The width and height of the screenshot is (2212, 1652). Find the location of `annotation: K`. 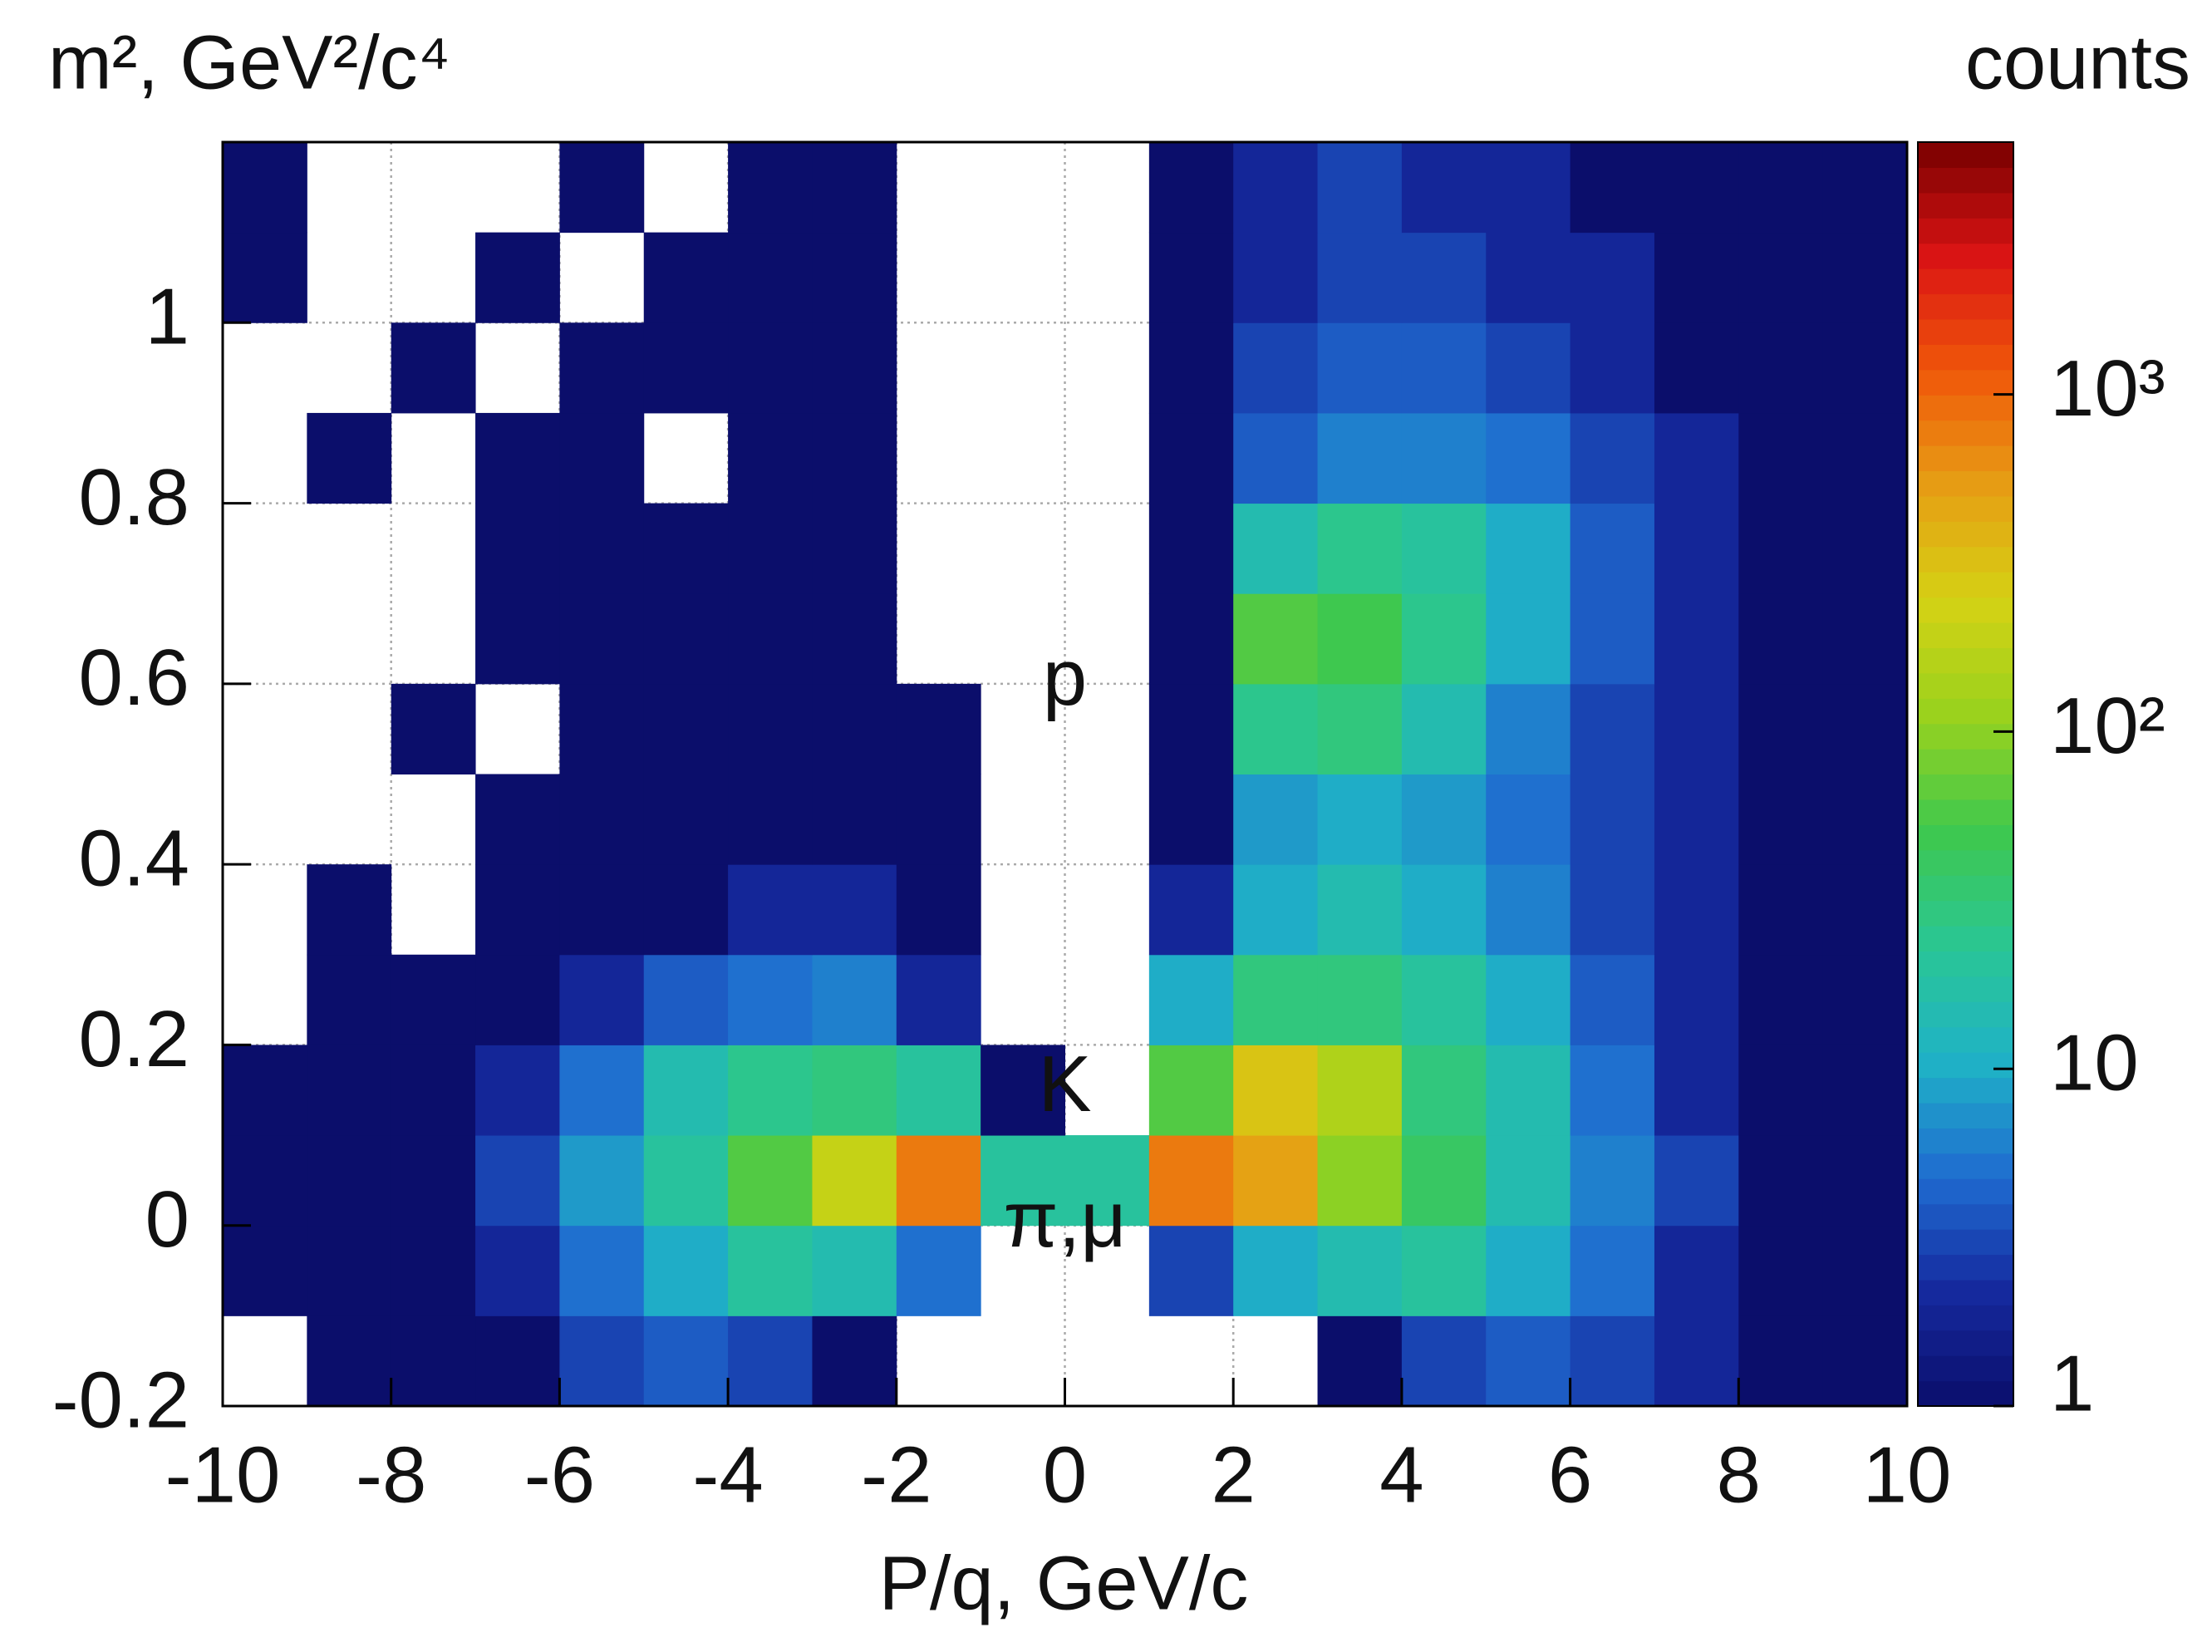

annotation: K is located at coordinates (1064, 1084).